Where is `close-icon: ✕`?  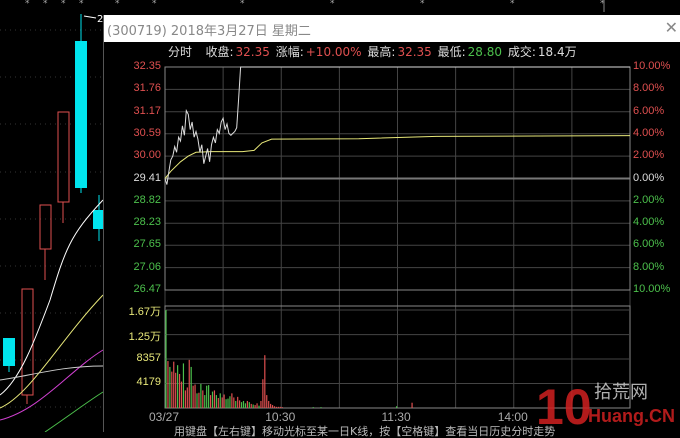 close-icon: ✕ is located at coordinates (671, 27).